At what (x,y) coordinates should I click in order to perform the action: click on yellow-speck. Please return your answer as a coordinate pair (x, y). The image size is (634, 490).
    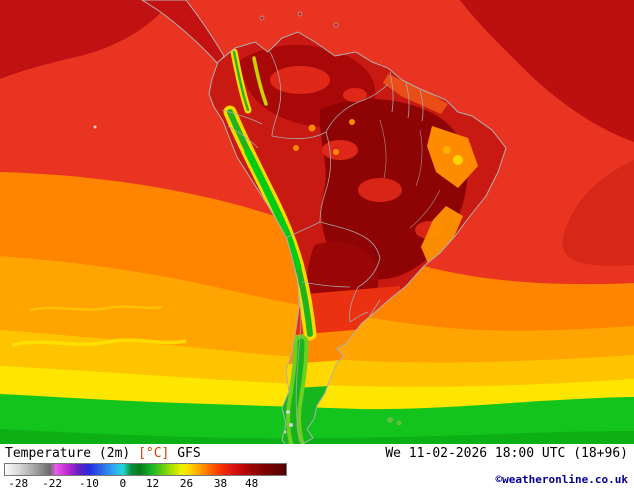
    Looking at the image, I should click on (458, 160).